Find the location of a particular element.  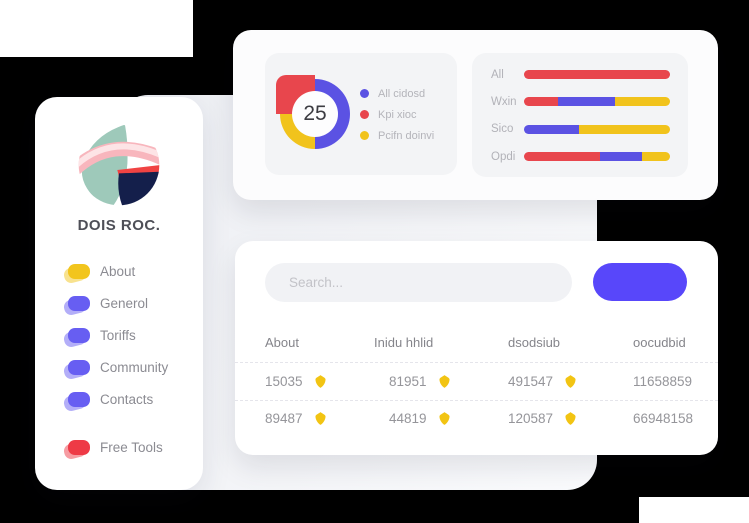

bar-label: Sico is located at coordinates (502, 129).